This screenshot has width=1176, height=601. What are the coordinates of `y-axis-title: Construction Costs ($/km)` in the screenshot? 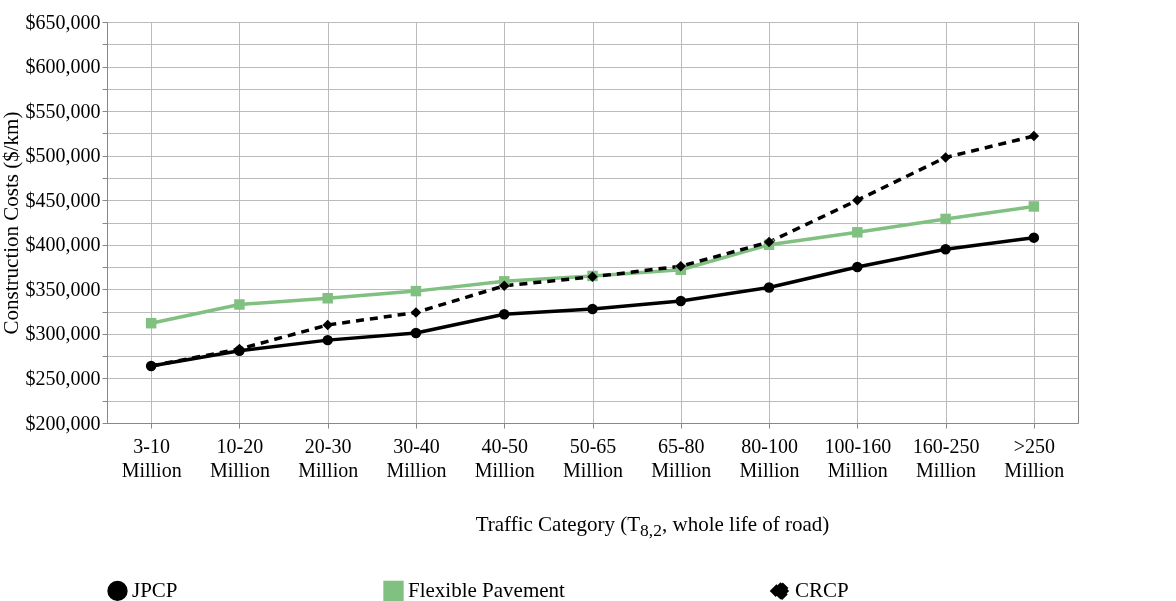 It's located at (11, 223).